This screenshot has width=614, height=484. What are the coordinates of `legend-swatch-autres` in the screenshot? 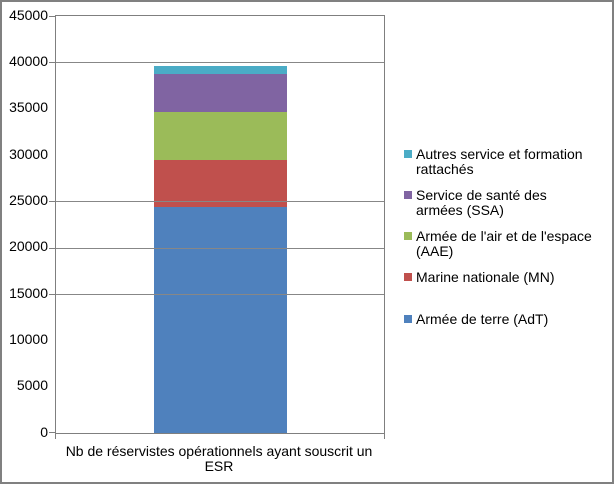 It's located at (408, 154).